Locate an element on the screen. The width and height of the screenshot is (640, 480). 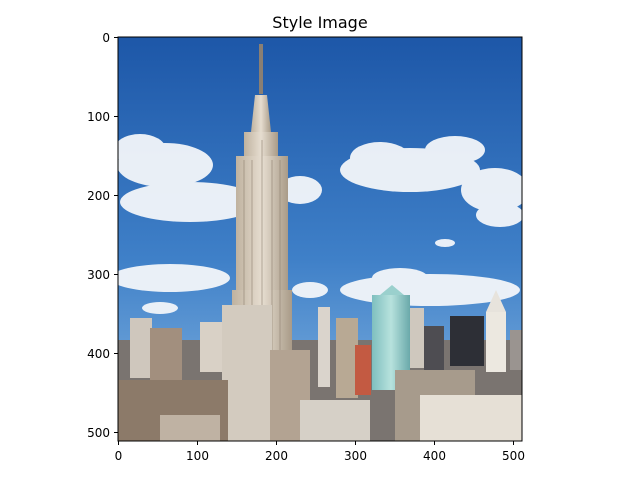
y-tick-label: 200 is located at coordinates (98, 196).